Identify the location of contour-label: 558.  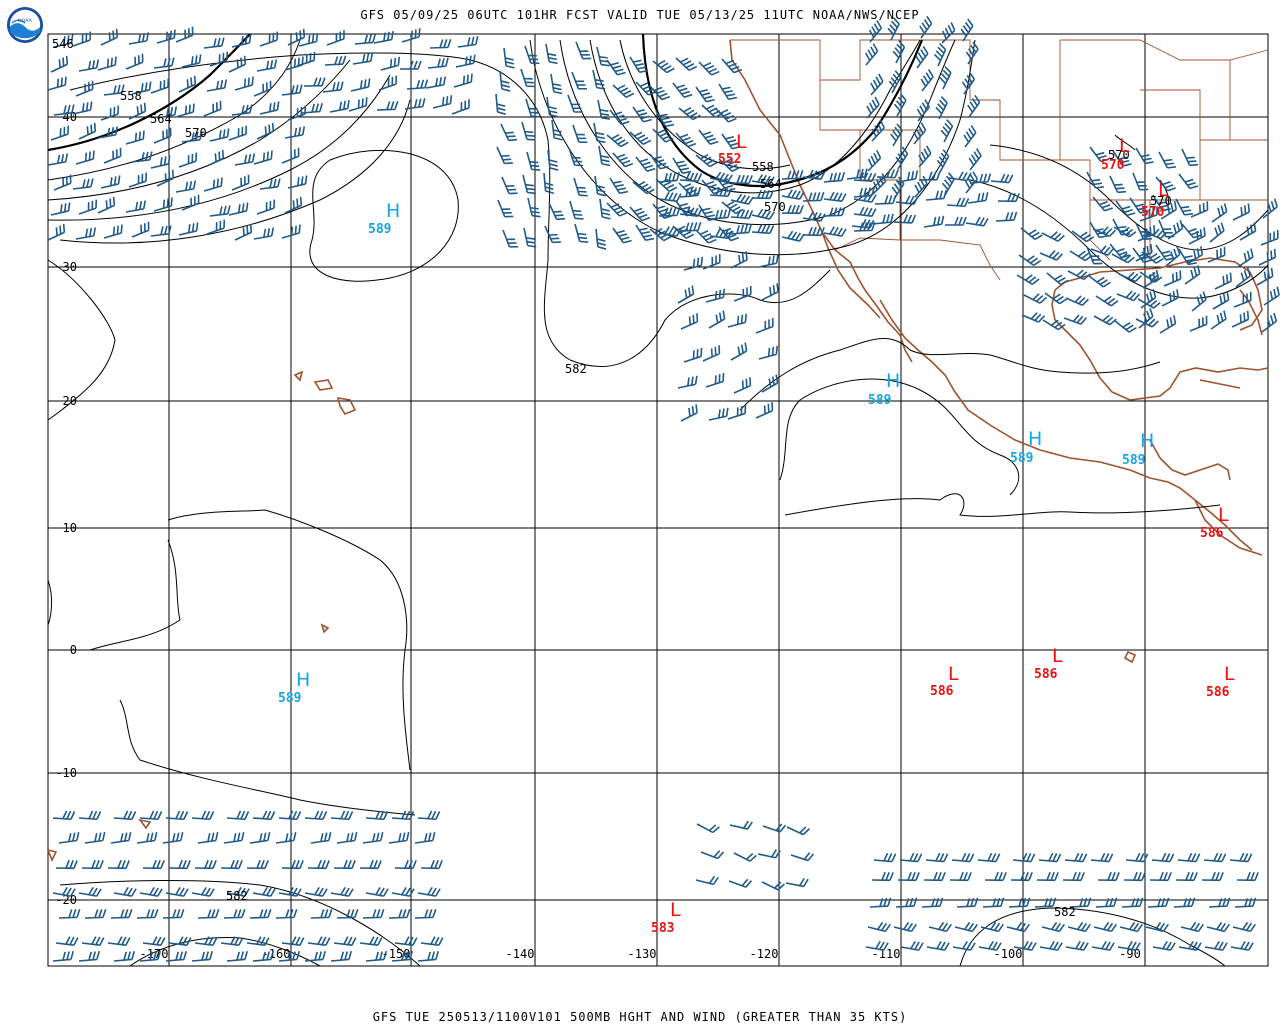
(131, 96).